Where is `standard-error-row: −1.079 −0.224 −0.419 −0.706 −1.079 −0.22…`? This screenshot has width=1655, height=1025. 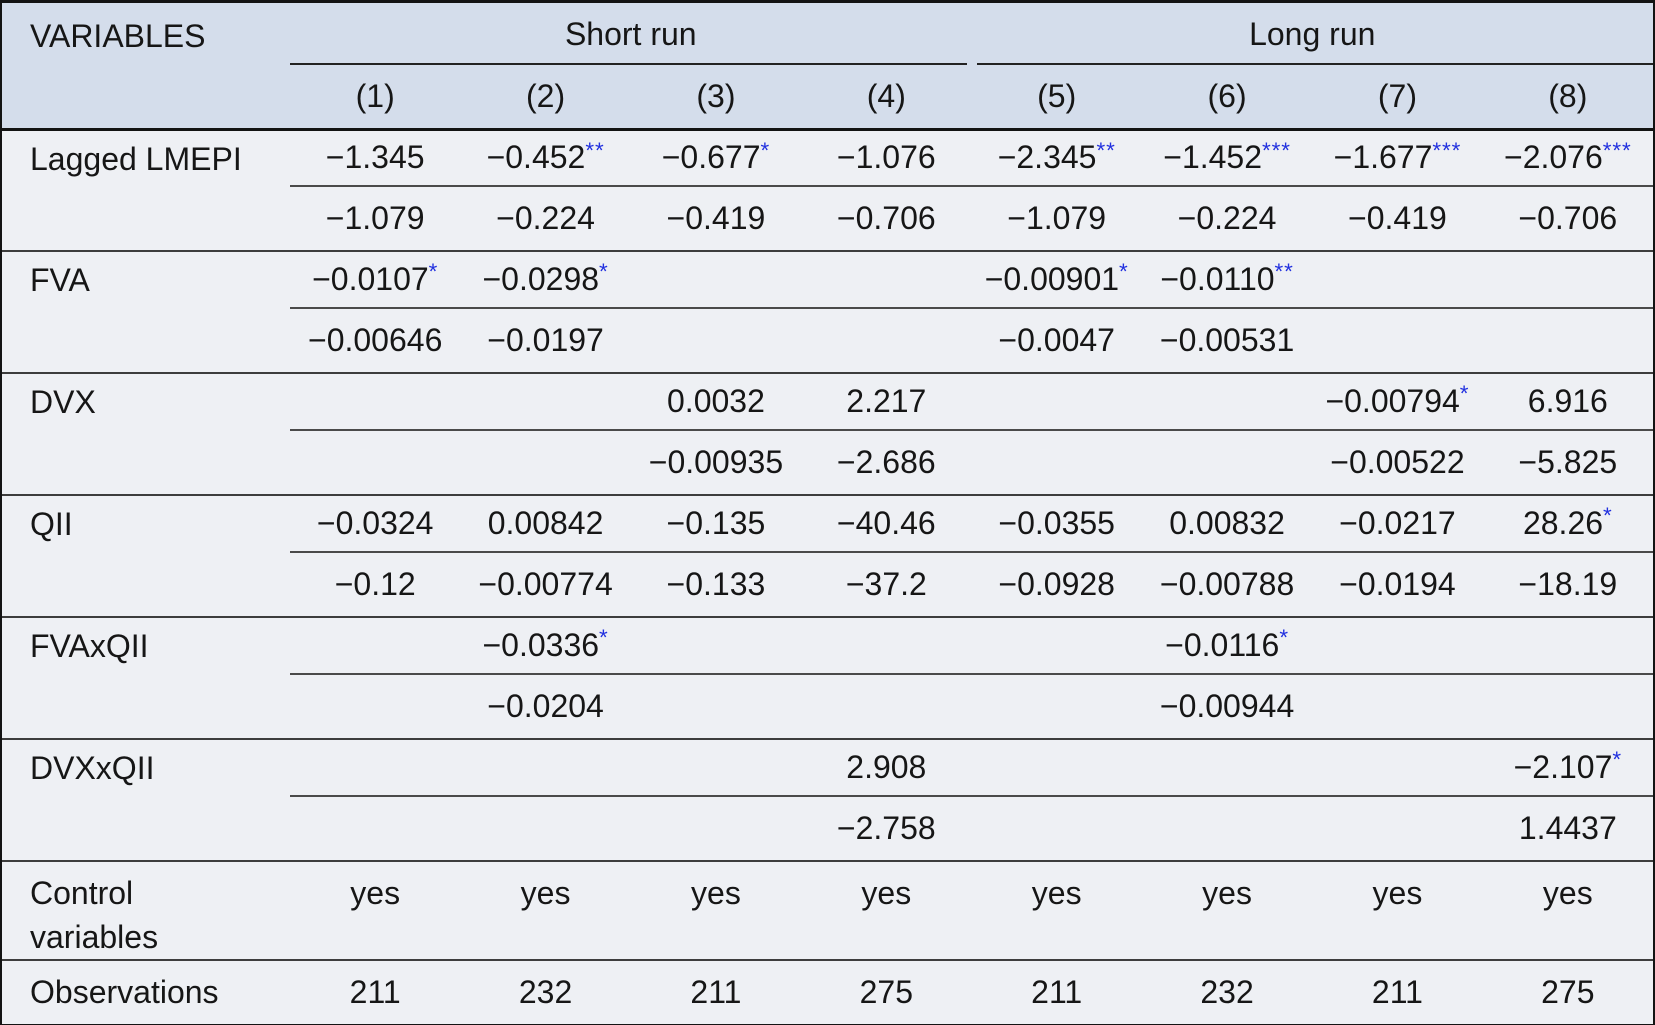 standard-error-row: −1.079 −0.224 −0.419 −0.706 −1.079 −0.22… is located at coordinates (827, 218).